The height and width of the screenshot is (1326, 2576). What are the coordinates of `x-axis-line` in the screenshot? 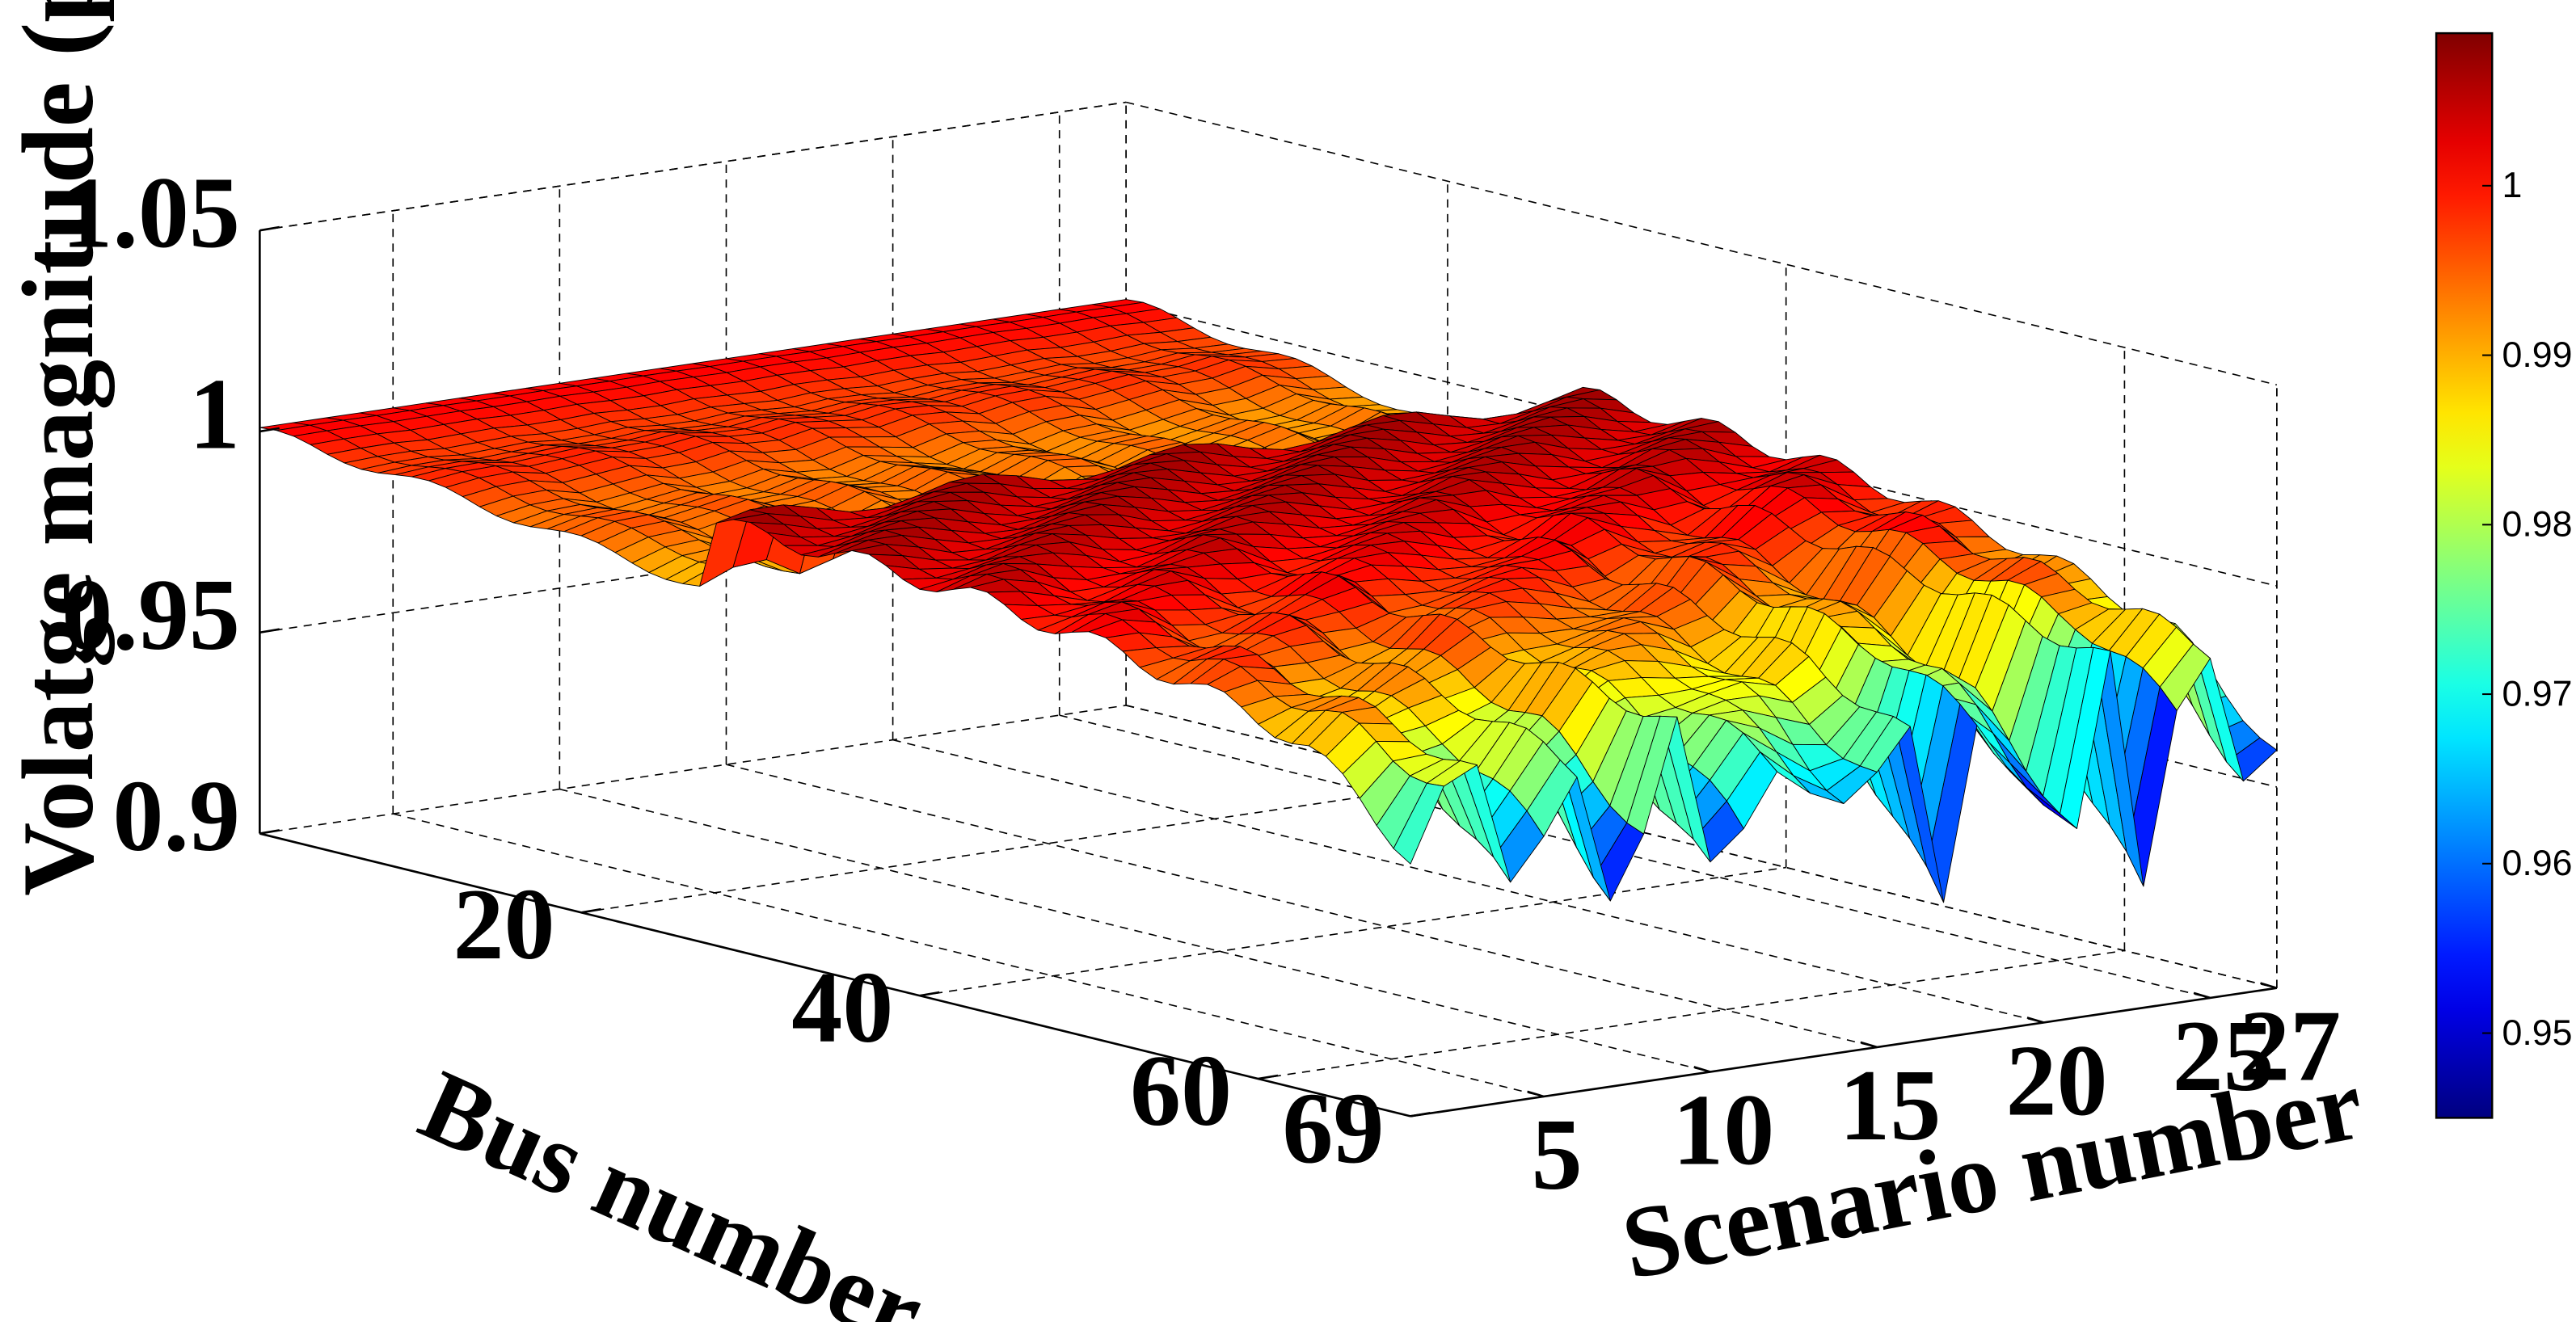 It's located at (1844, 1052).